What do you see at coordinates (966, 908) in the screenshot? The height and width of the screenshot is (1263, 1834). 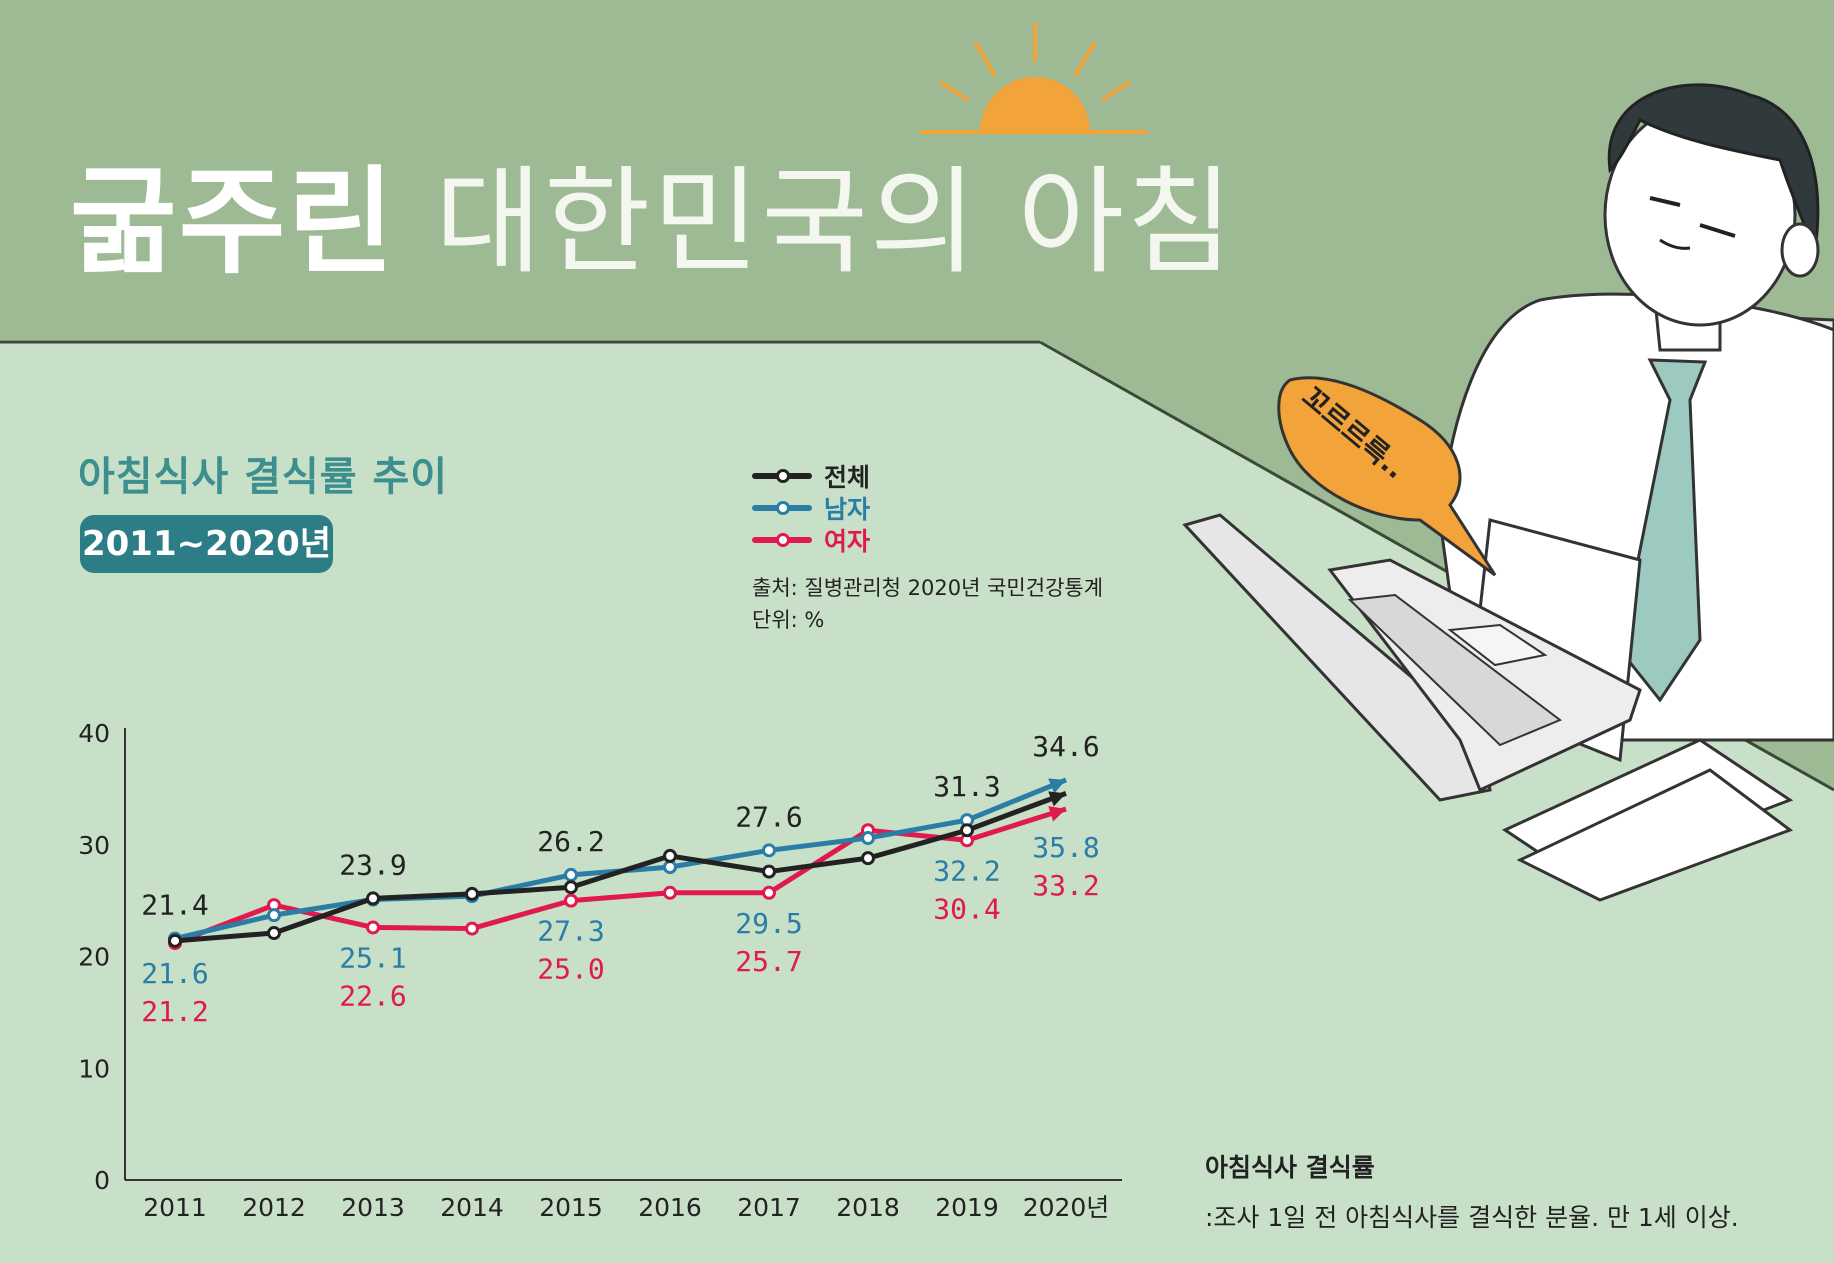 I see `data-label: 30.4` at bounding box center [966, 908].